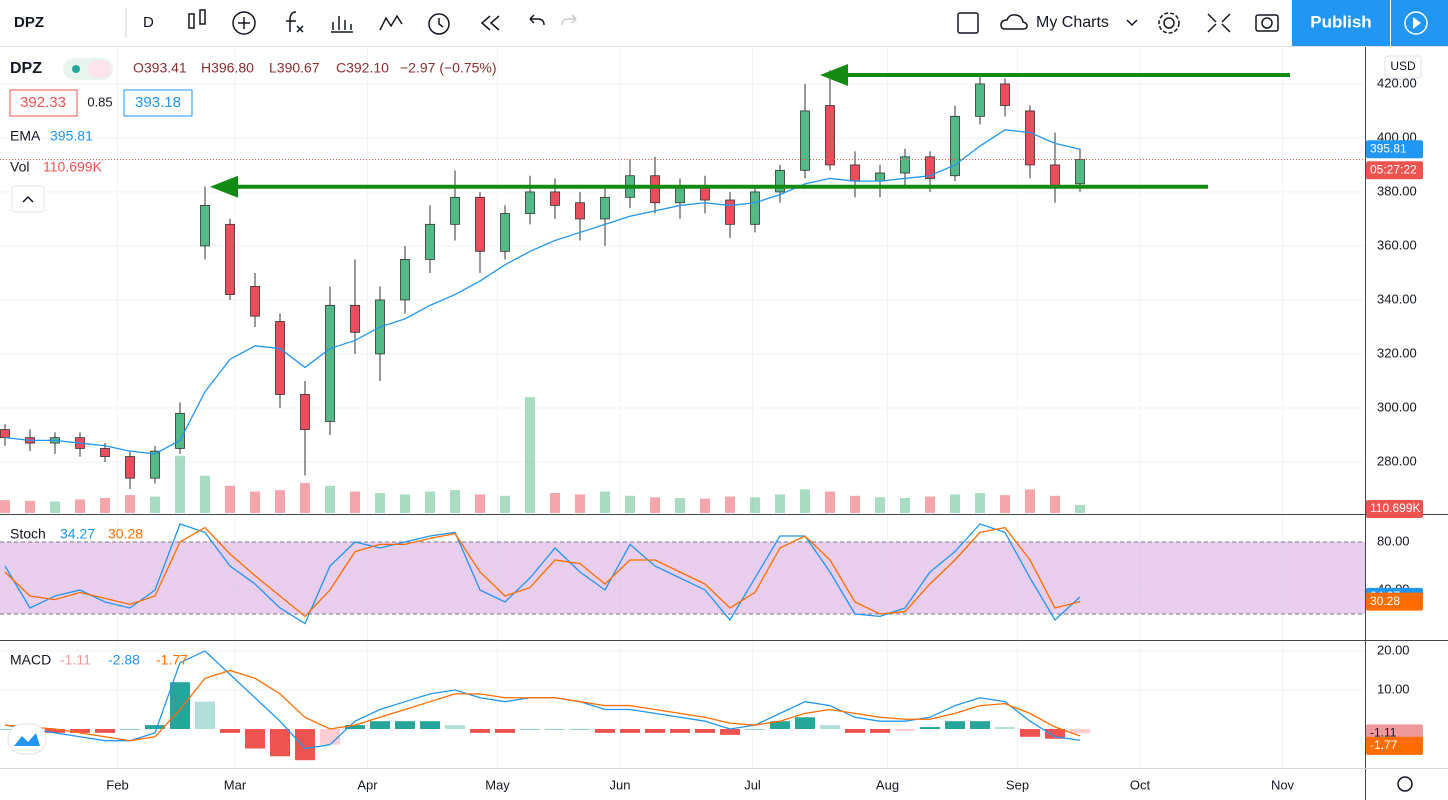 The width and height of the screenshot is (1448, 800). I want to click on status-icon, so click(99, 69).